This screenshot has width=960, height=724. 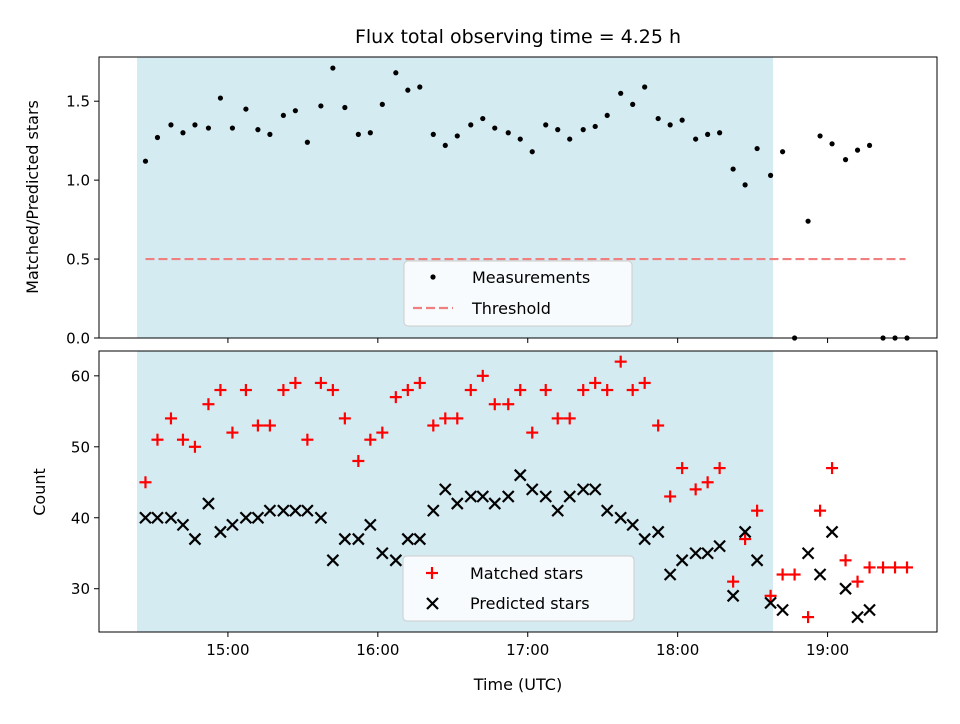 What do you see at coordinates (518, 37) in the screenshot?
I see `chart-title: Flux total observing time = 4.25 h` at bounding box center [518, 37].